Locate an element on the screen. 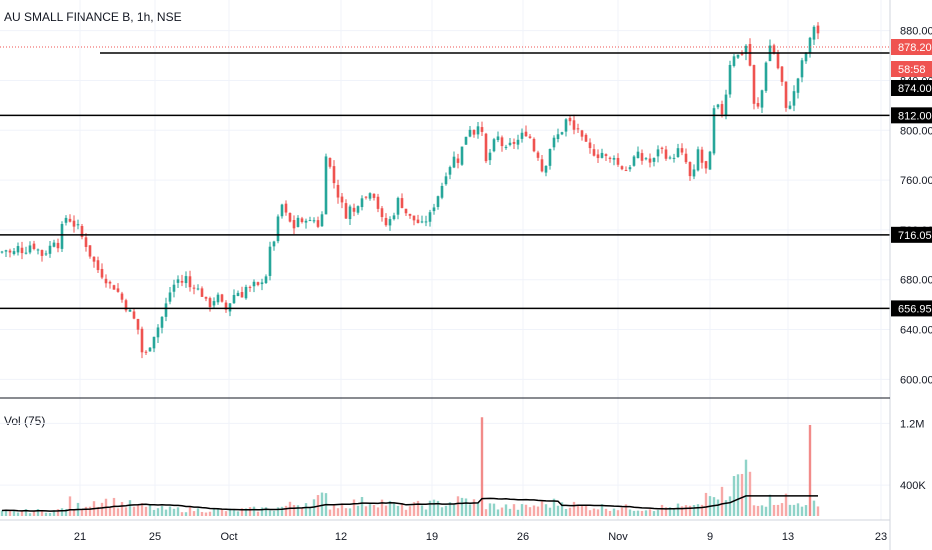  time-tick-label: 19 is located at coordinates (432, 537).